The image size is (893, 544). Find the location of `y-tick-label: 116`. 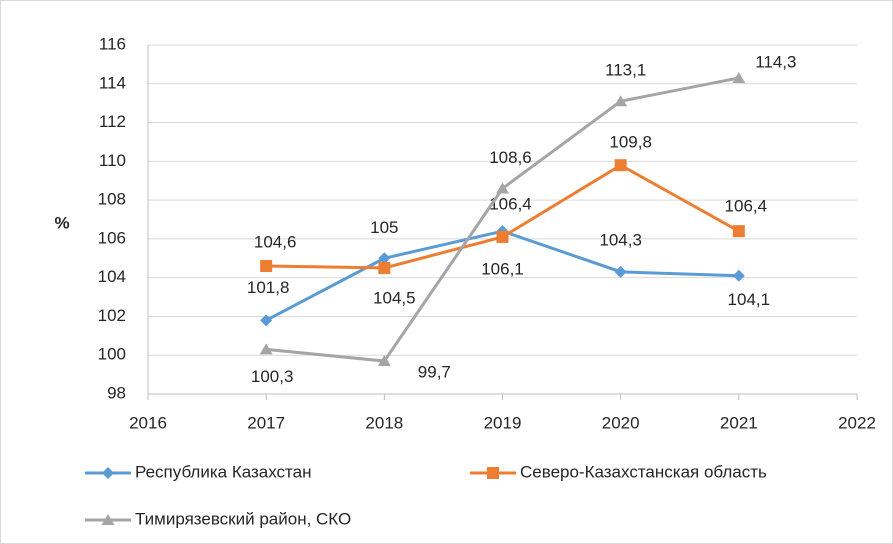

y-tick-label: 116 is located at coordinates (112, 43).